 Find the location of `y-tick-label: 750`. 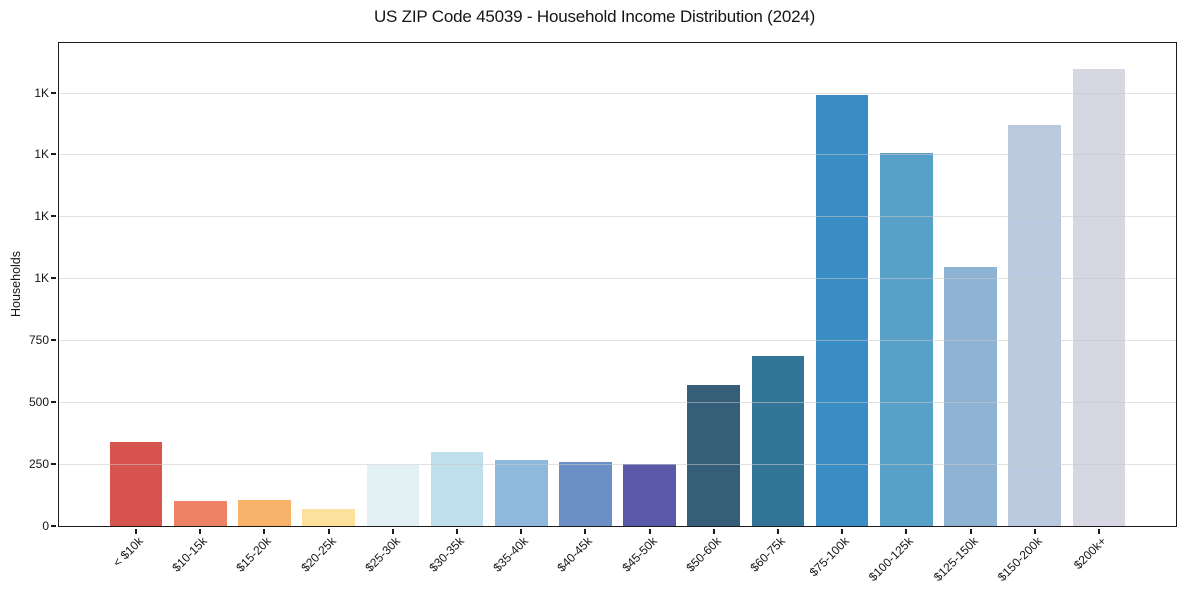

y-tick-label: 750 is located at coordinates (38, 340).